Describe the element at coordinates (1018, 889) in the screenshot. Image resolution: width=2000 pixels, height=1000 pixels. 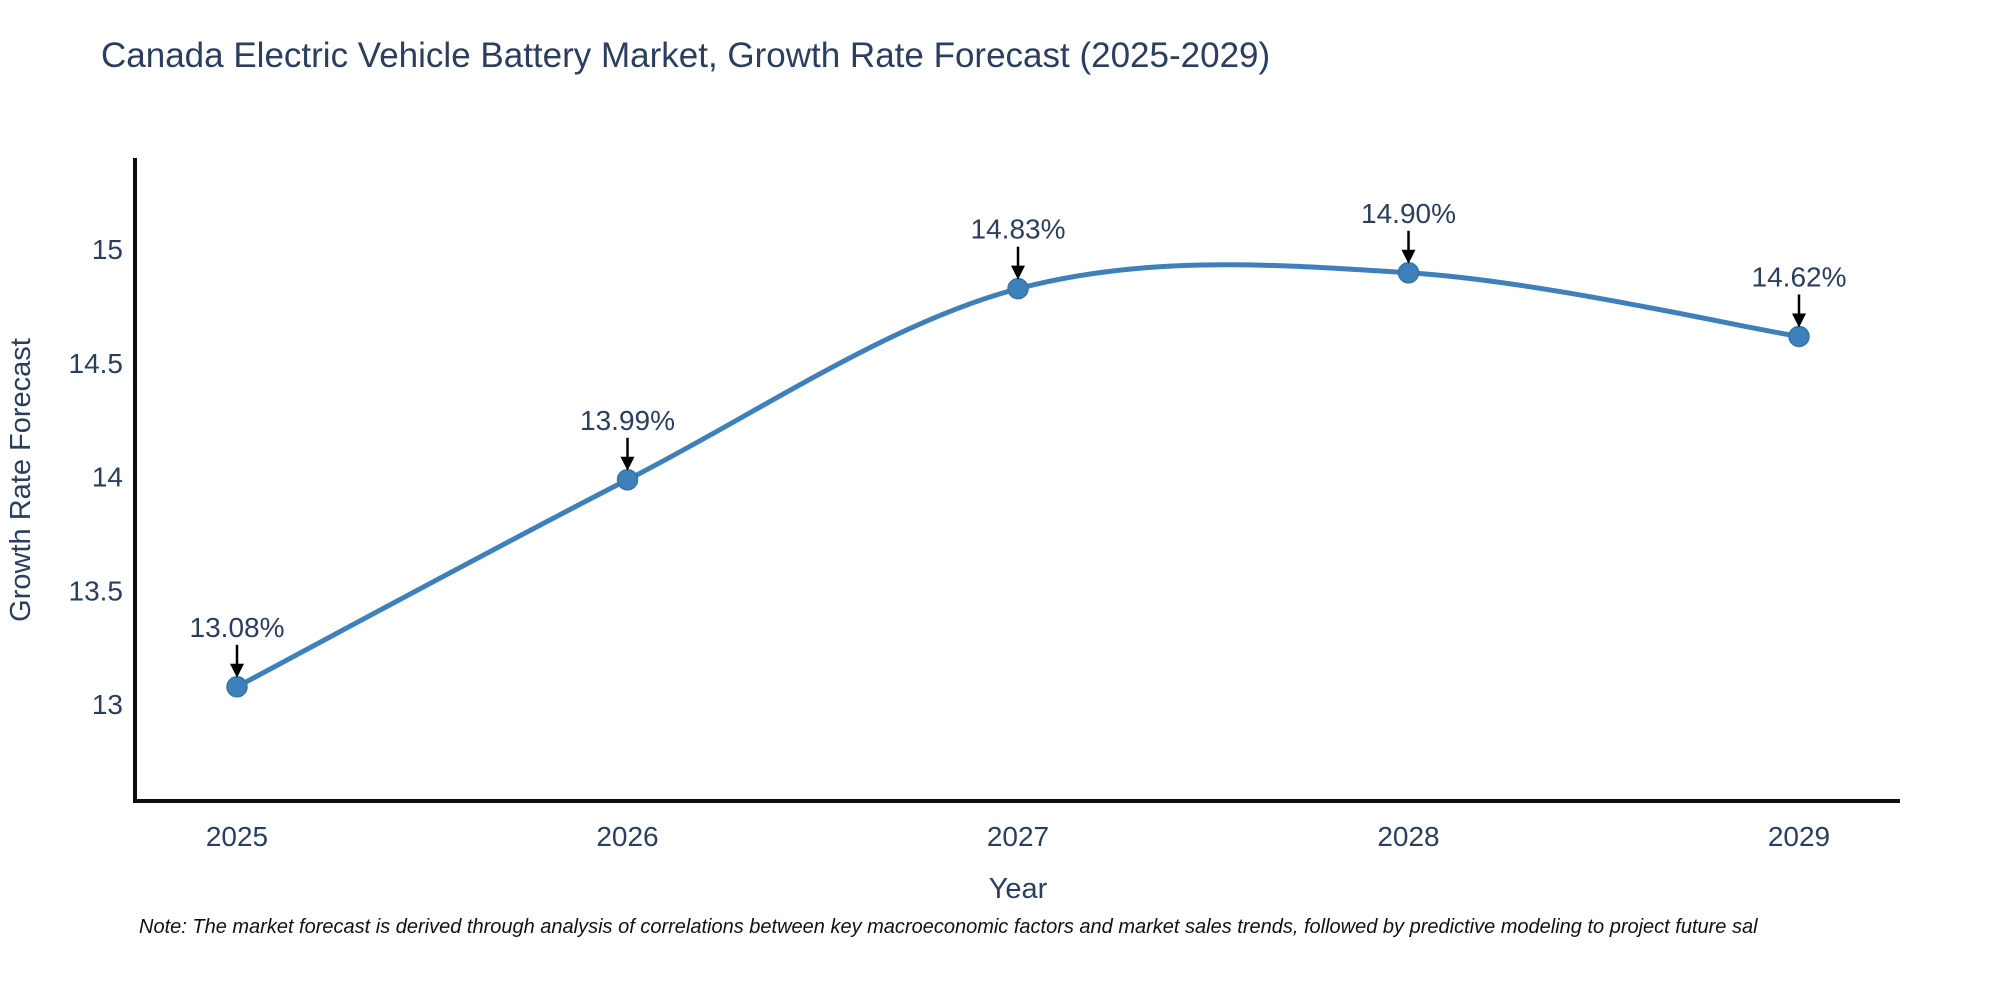
I see `x-axis-title: Year` at that location.